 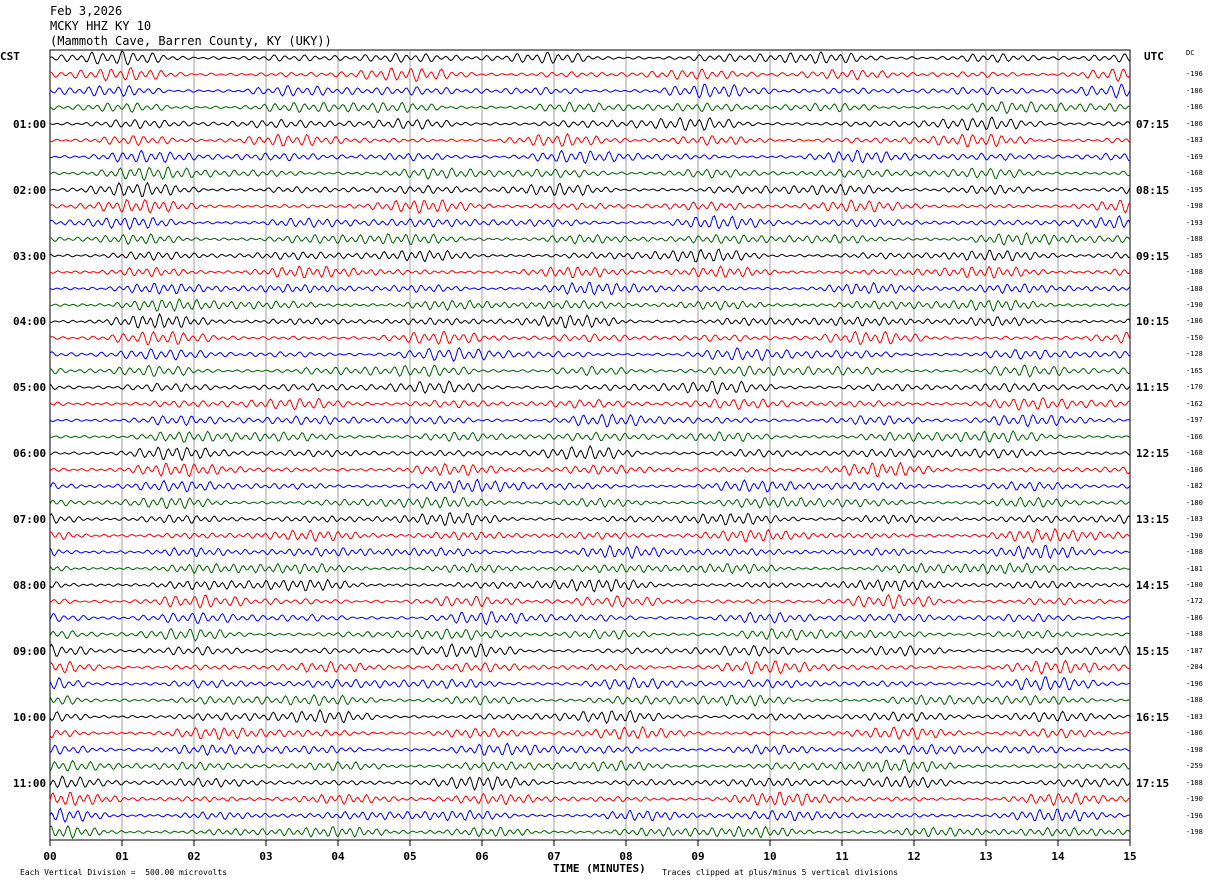 What do you see at coordinates (1058, 856) in the screenshot?
I see `x-tick-label: 14` at bounding box center [1058, 856].